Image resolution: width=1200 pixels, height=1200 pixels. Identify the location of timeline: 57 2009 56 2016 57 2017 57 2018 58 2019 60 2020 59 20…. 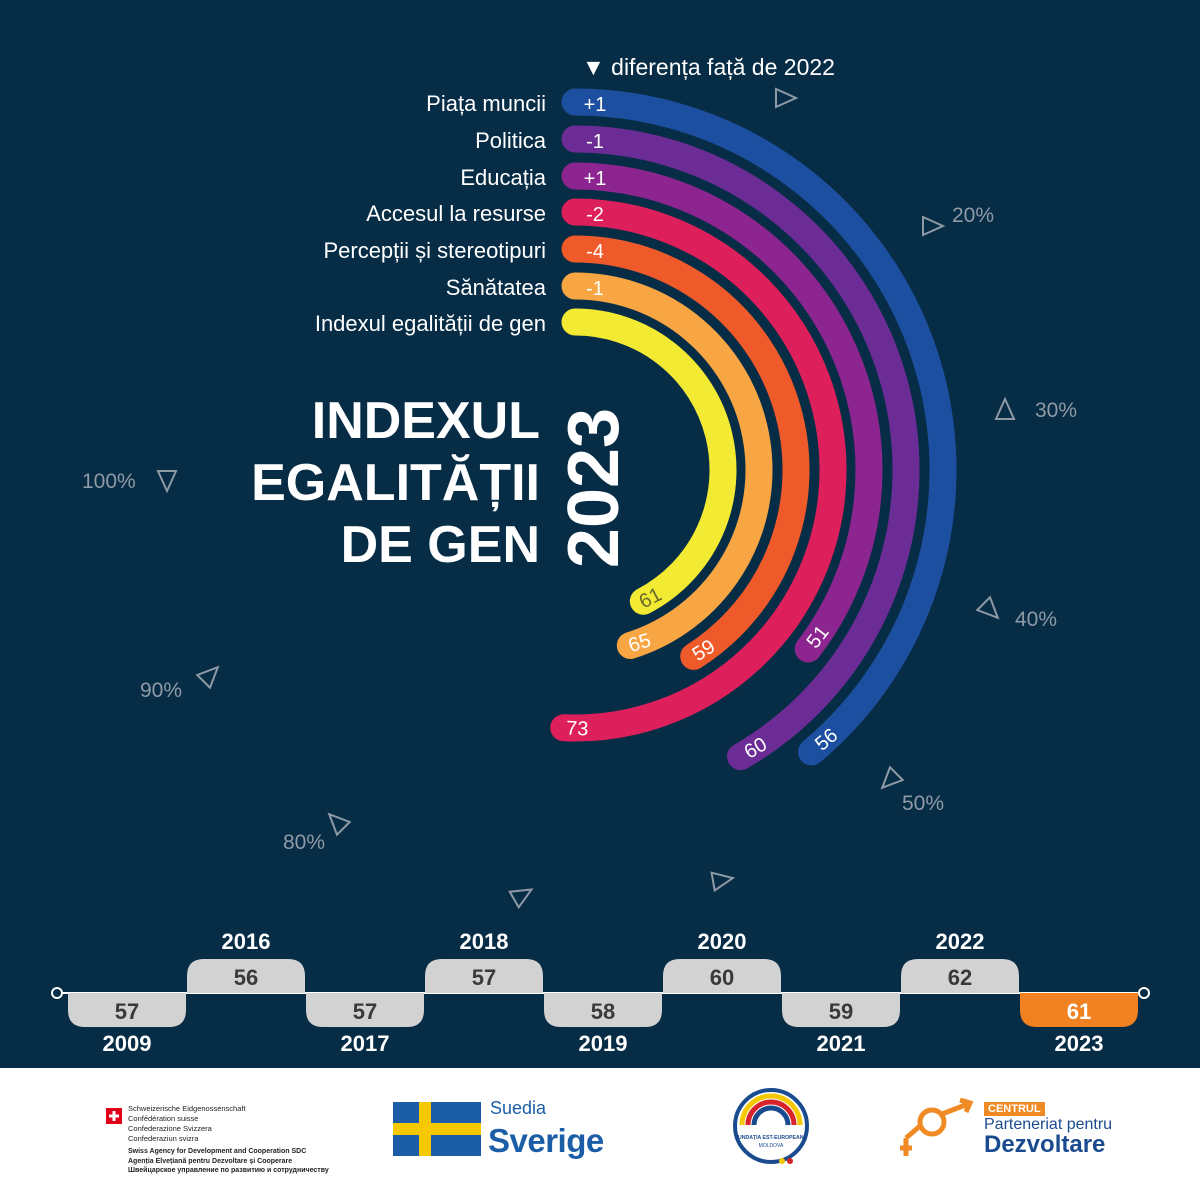
(600, 992).